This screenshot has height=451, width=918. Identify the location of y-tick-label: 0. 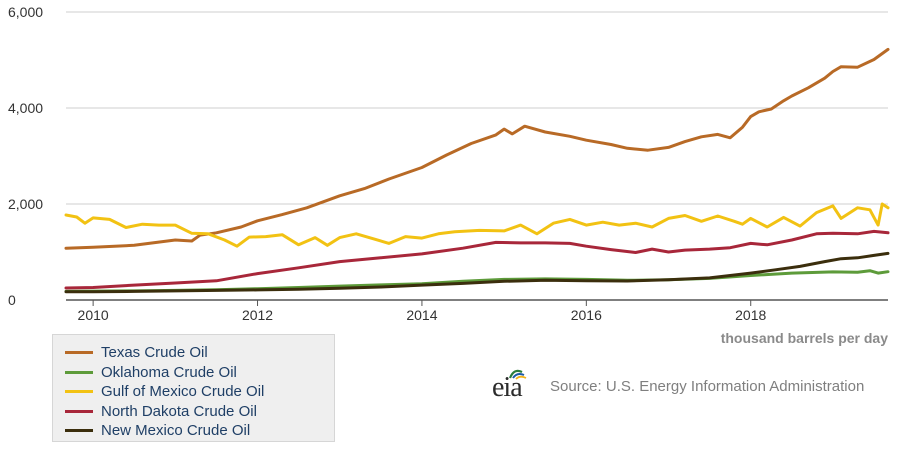
(12, 300).